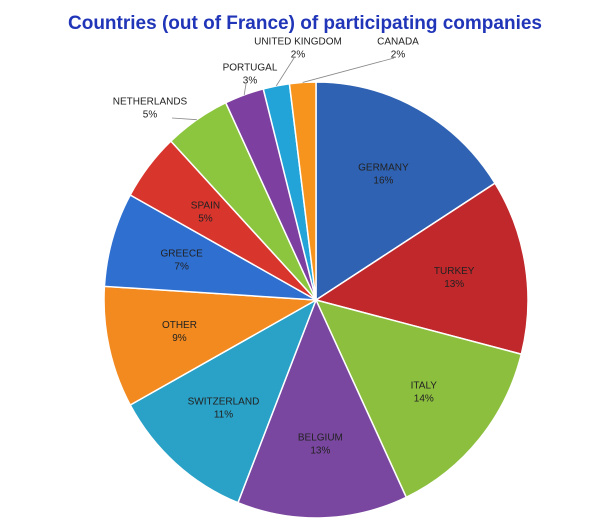  Describe the element at coordinates (454, 271) in the screenshot. I see `slice-label: TURKEY` at that location.